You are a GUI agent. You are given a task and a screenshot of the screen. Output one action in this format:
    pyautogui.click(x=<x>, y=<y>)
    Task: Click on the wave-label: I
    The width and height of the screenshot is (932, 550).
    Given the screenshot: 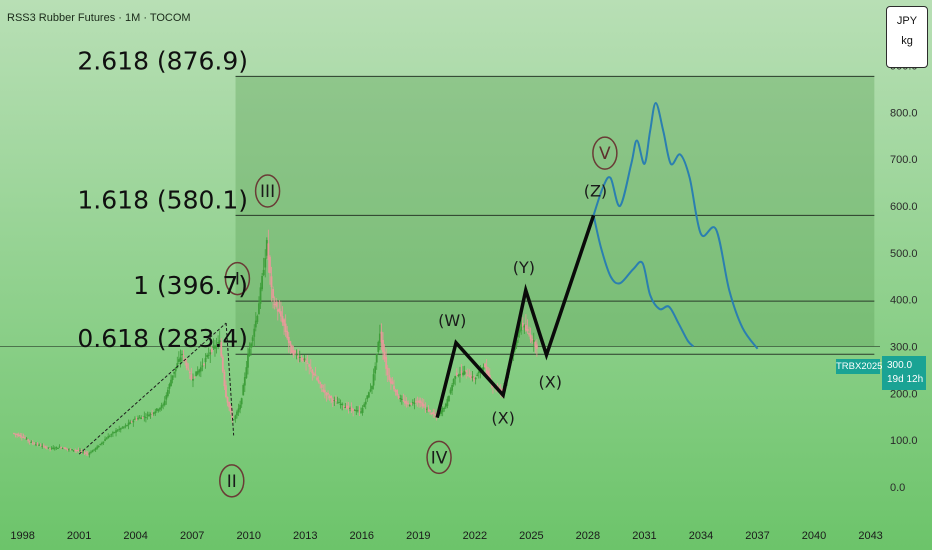 What is the action you would take?
    pyautogui.click(x=237, y=278)
    